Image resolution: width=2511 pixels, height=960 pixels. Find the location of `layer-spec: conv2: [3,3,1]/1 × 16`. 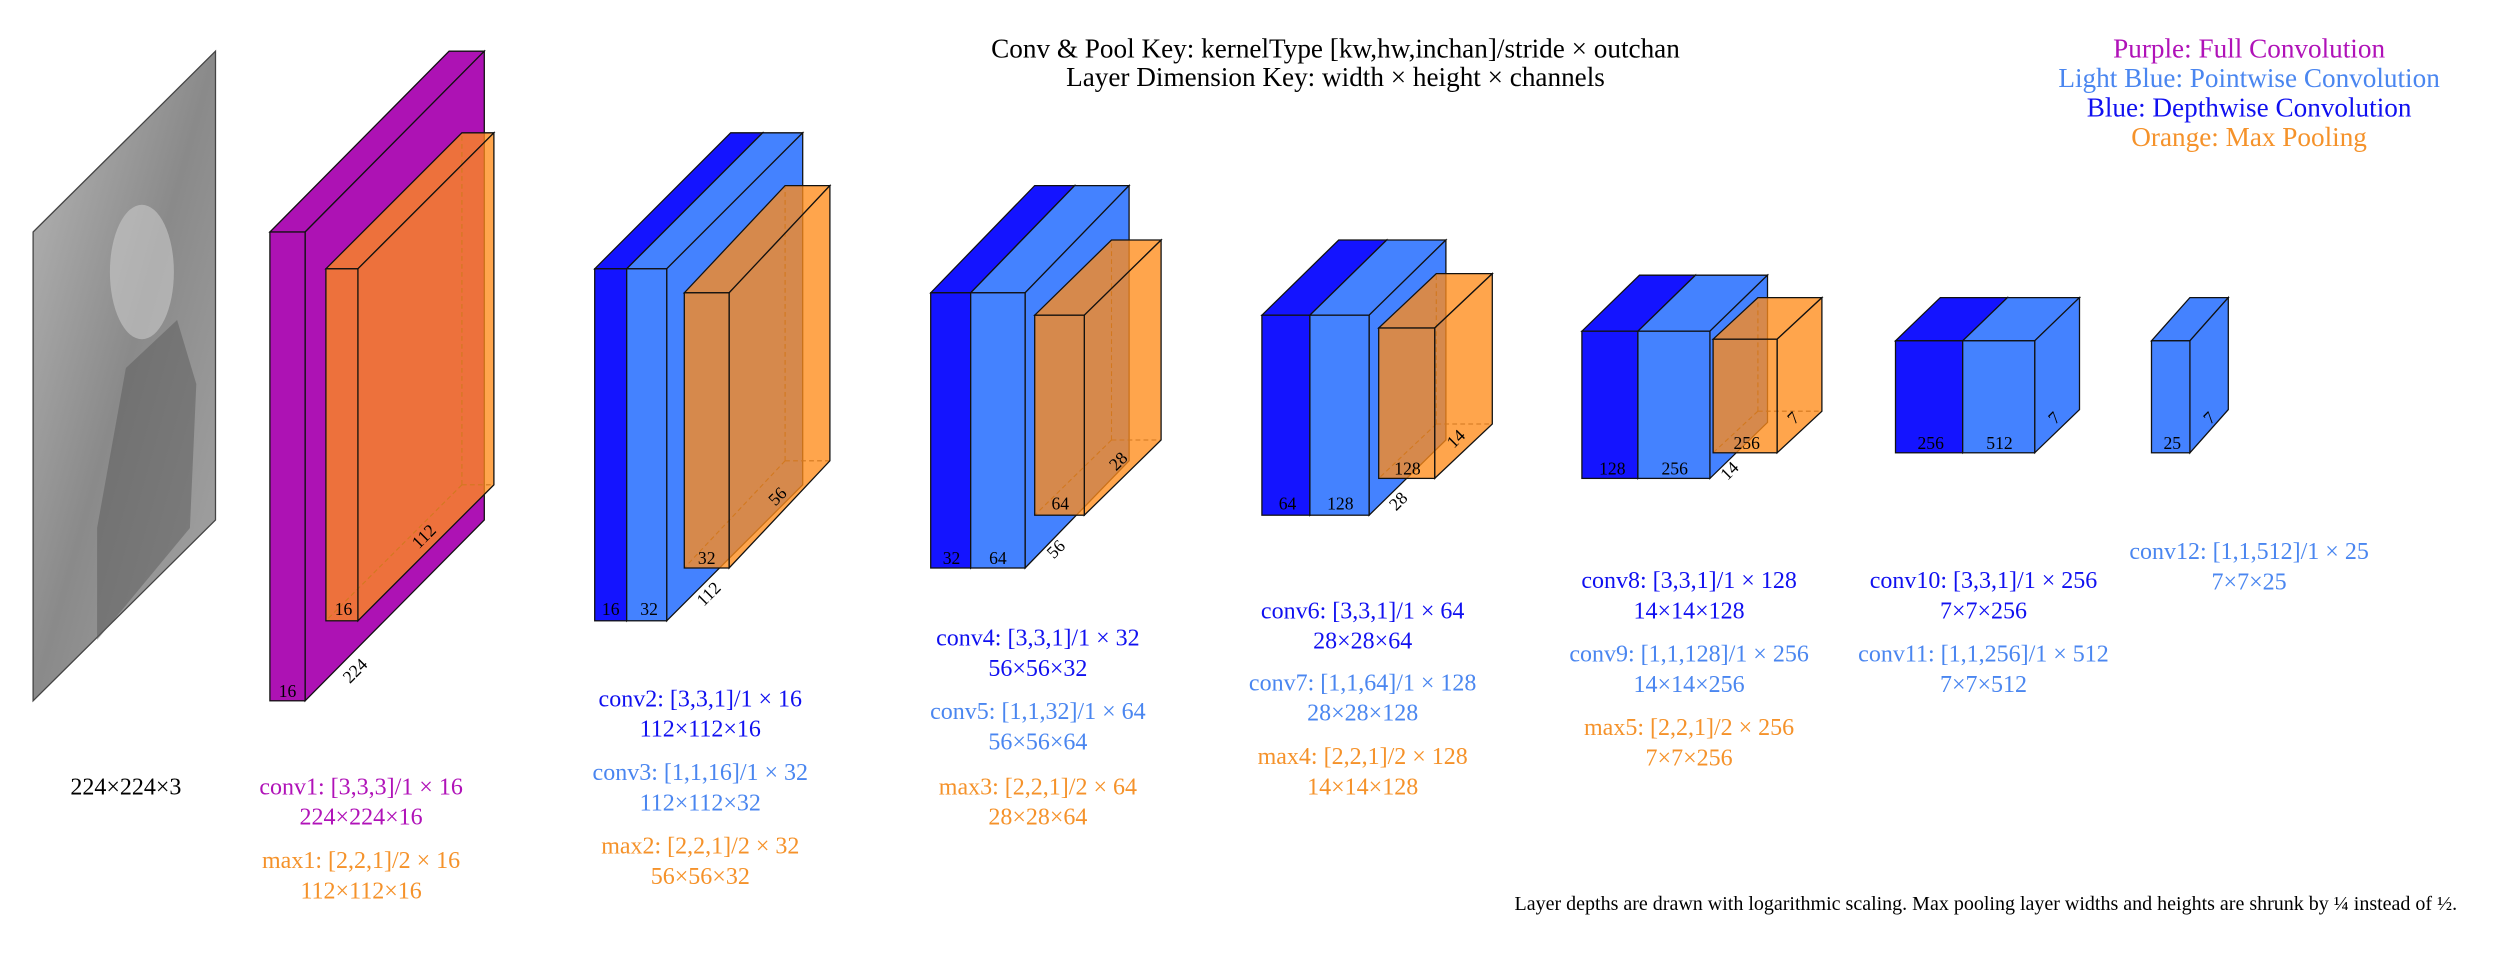

layer-spec: conv2: [3,3,1]/1 × 16 is located at coordinates (701, 699).